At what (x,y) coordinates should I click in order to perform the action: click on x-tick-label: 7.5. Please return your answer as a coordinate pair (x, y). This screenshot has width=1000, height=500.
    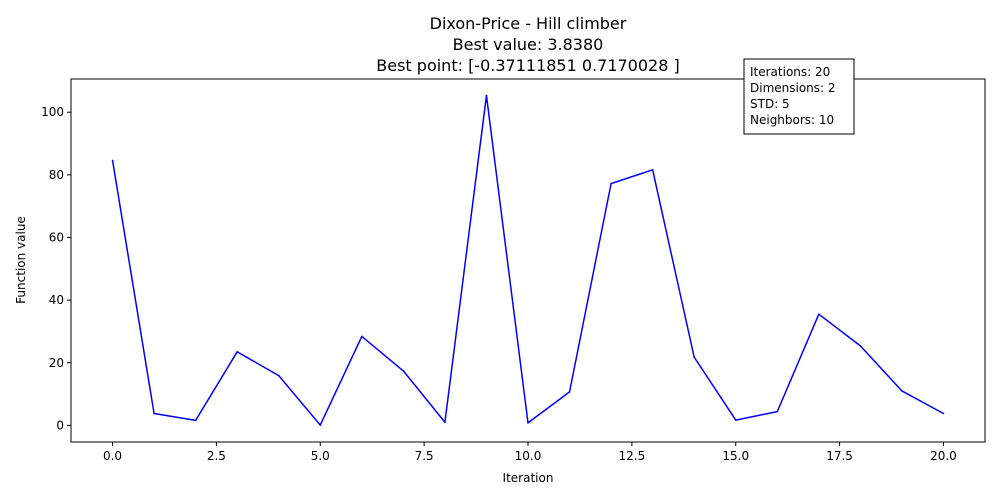
    Looking at the image, I should click on (424, 456).